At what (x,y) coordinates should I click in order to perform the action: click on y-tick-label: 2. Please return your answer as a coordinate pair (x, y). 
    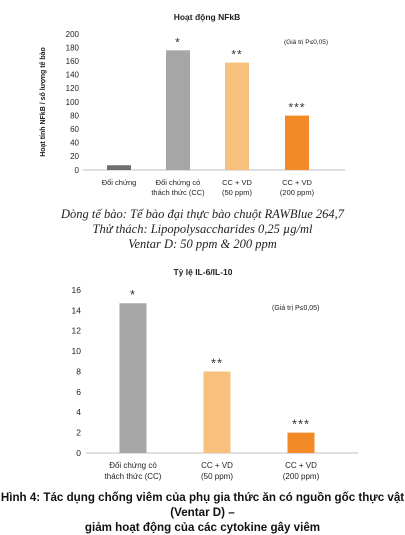
    Looking at the image, I should click on (78, 433).